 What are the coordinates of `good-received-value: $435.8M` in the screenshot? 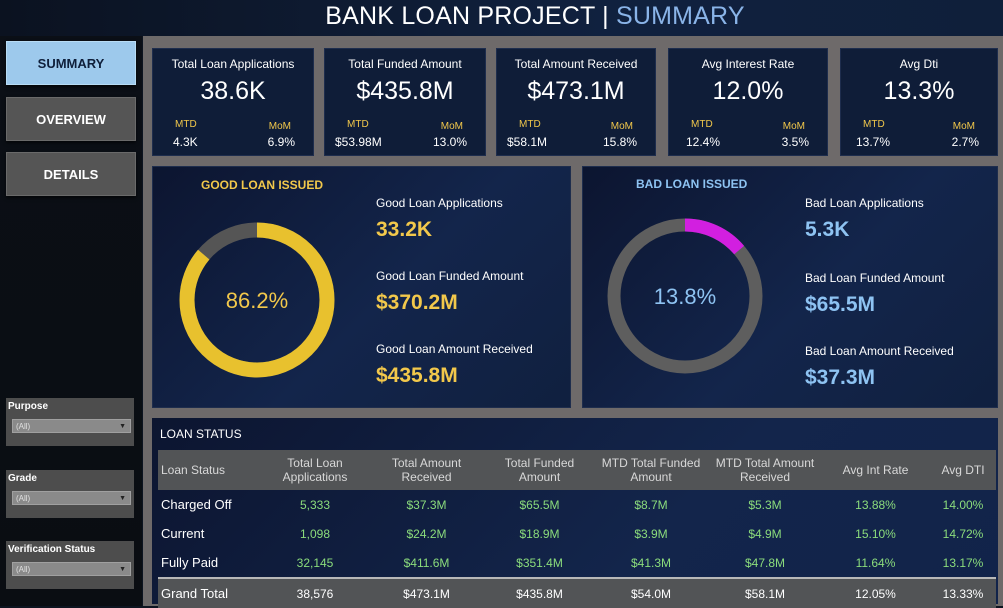 It's located at (417, 375).